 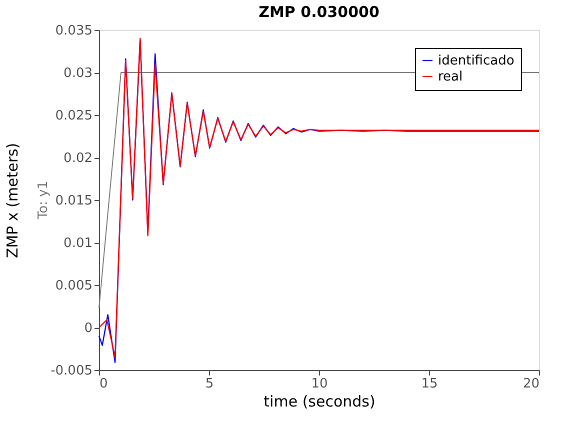 What do you see at coordinates (429, 384) in the screenshot?
I see `x-tick-label: 15` at bounding box center [429, 384].